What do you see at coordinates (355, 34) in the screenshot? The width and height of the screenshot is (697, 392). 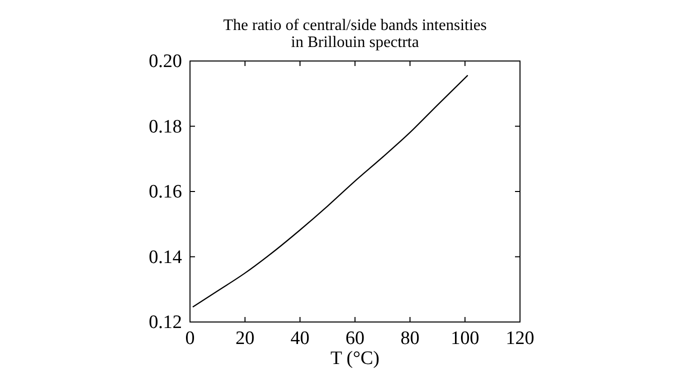 I see `chart-title: The ratio of central/side bands intensities in Brillouin spectrta` at bounding box center [355, 34].